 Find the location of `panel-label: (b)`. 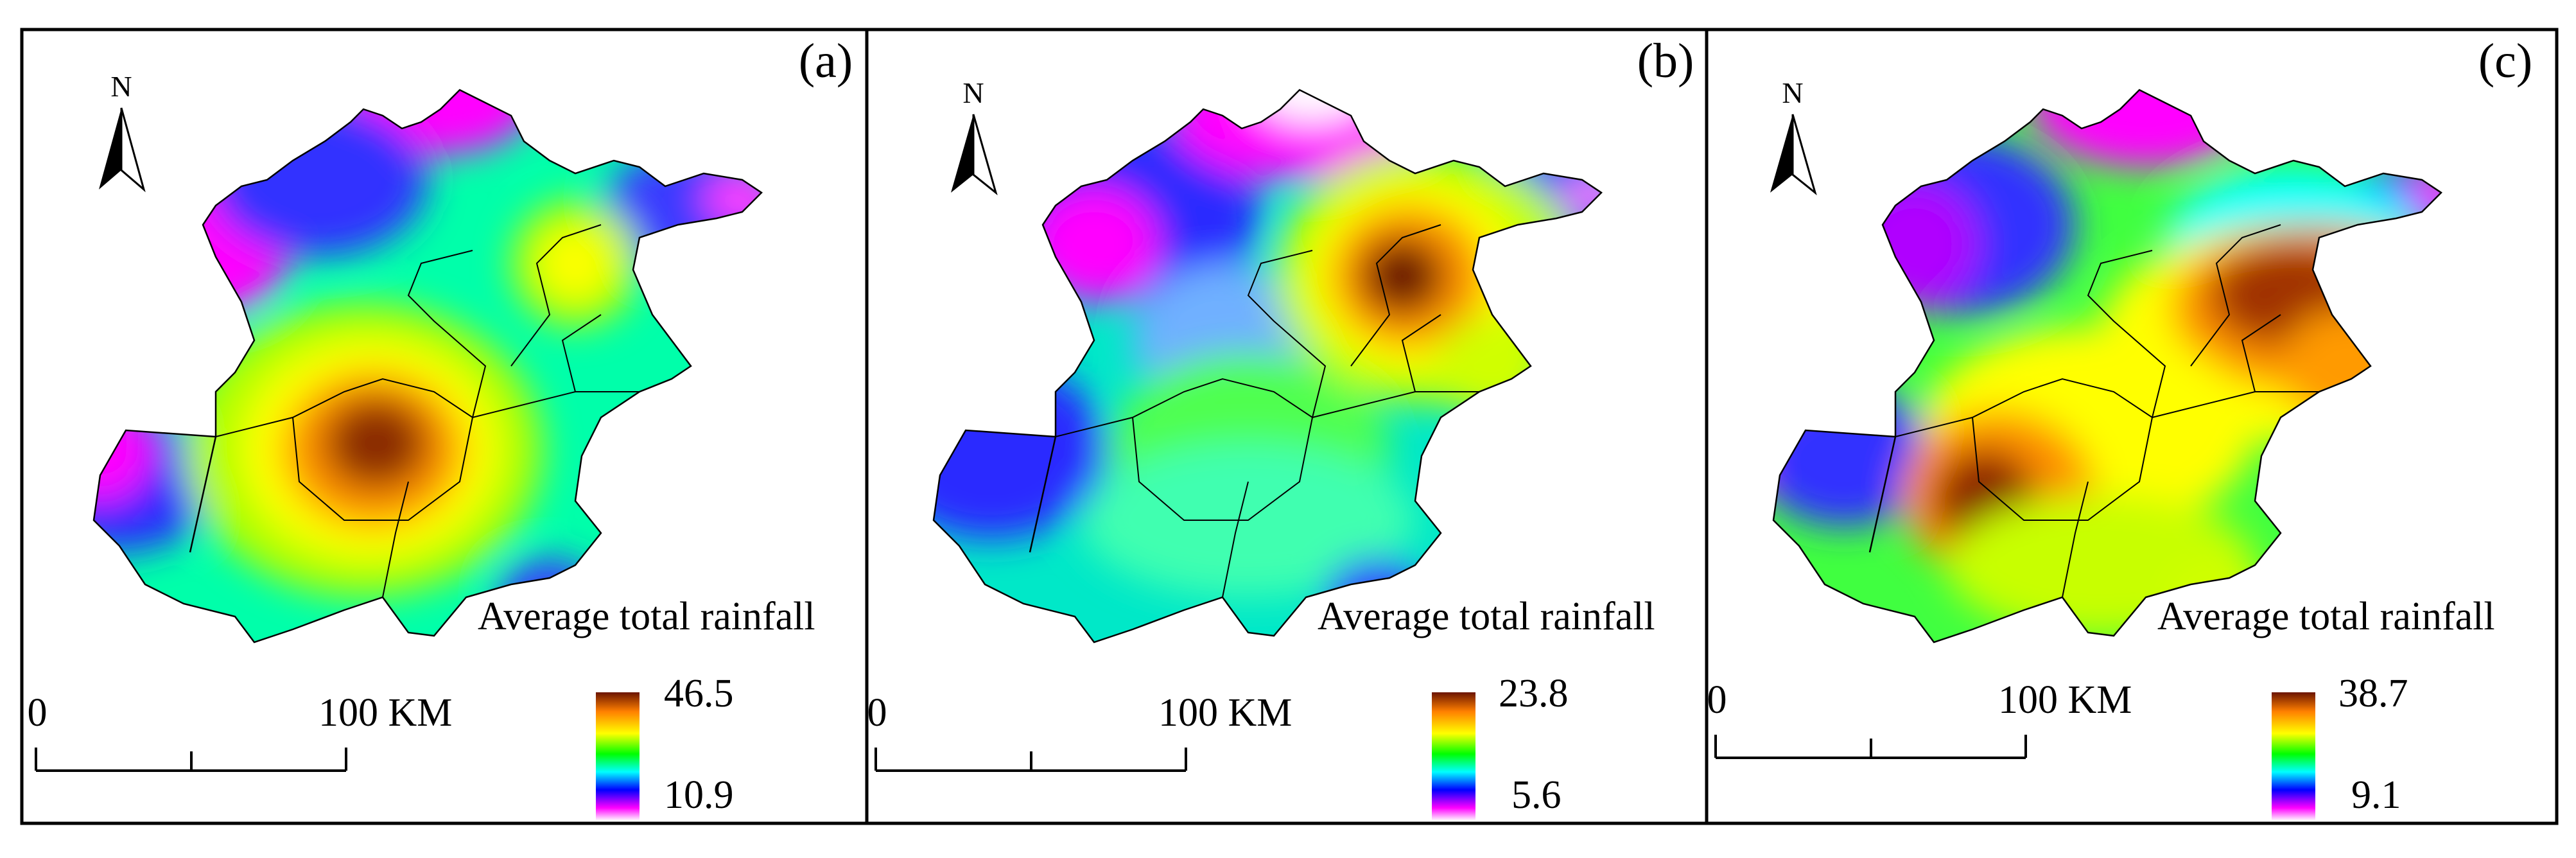

panel-label: (b) is located at coordinates (1665, 61).